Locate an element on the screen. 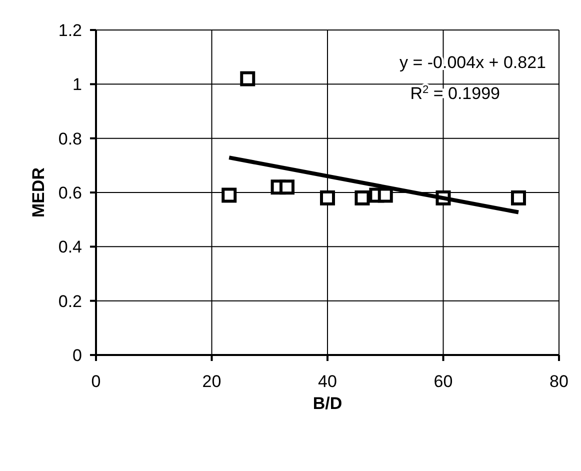 The image size is (581, 471). y-tick-label: 1 is located at coordinates (77, 84).